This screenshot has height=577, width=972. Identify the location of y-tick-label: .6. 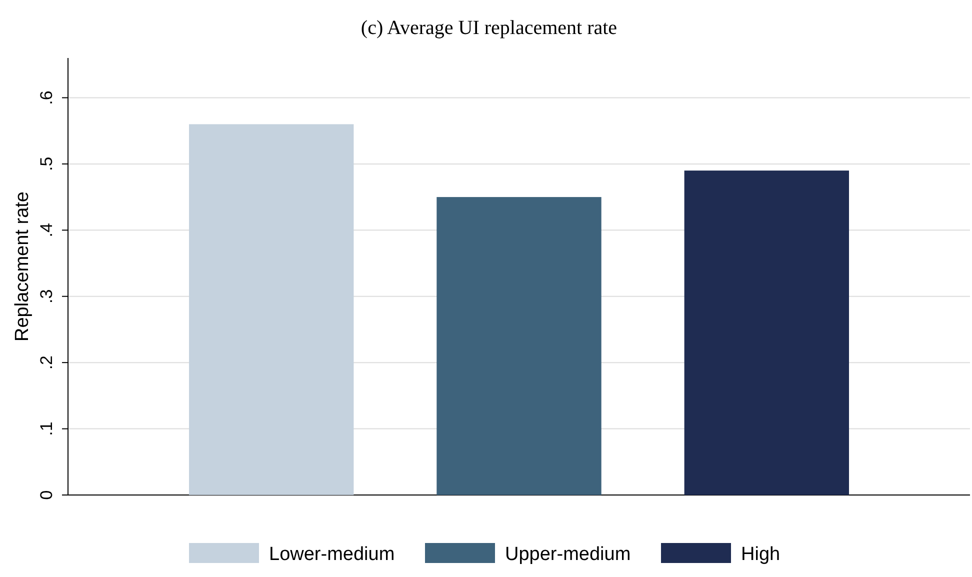
(46, 97).